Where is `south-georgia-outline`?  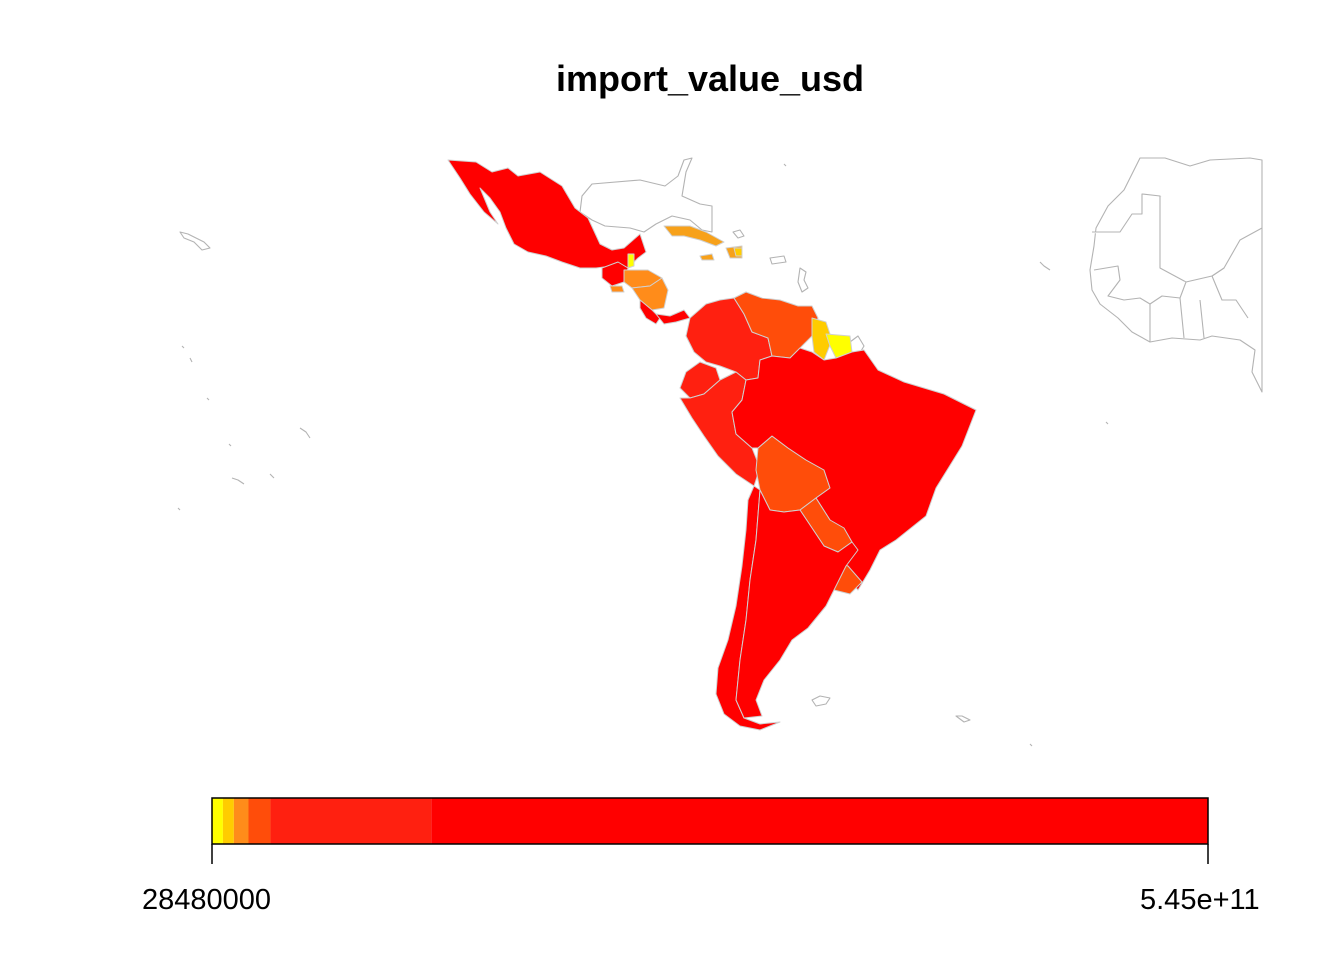 south-georgia-outline is located at coordinates (963, 719).